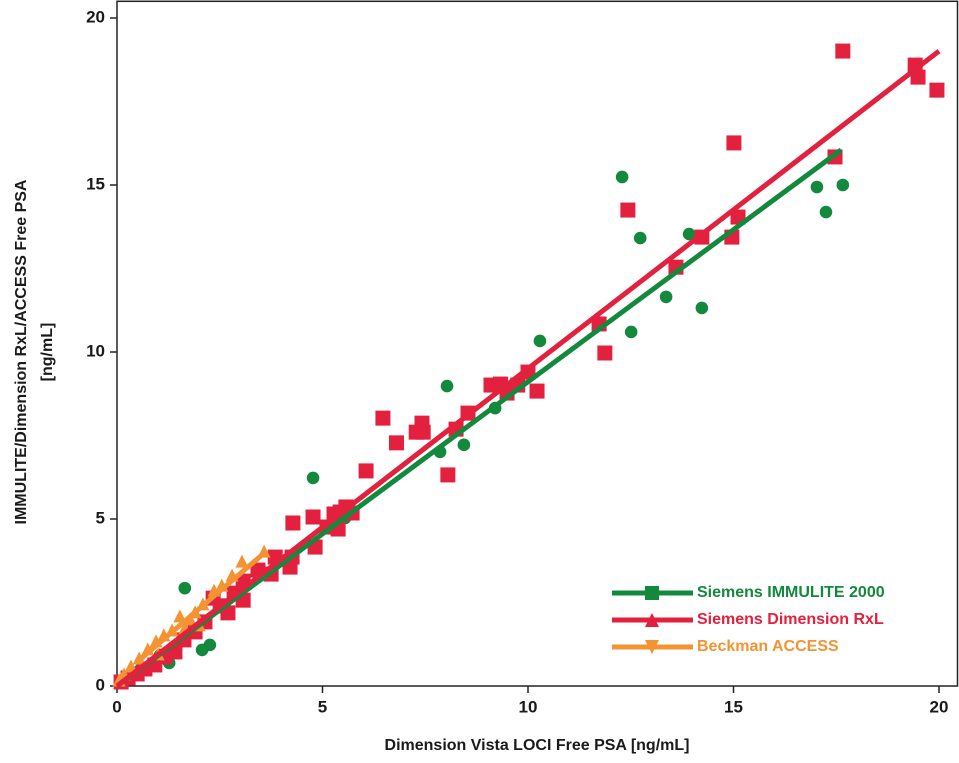 This screenshot has width=959, height=763. What do you see at coordinates (47, 352) in the screenshot?
I see `y-axis-title: [ng/mL]` at bounding box center [47, 352].